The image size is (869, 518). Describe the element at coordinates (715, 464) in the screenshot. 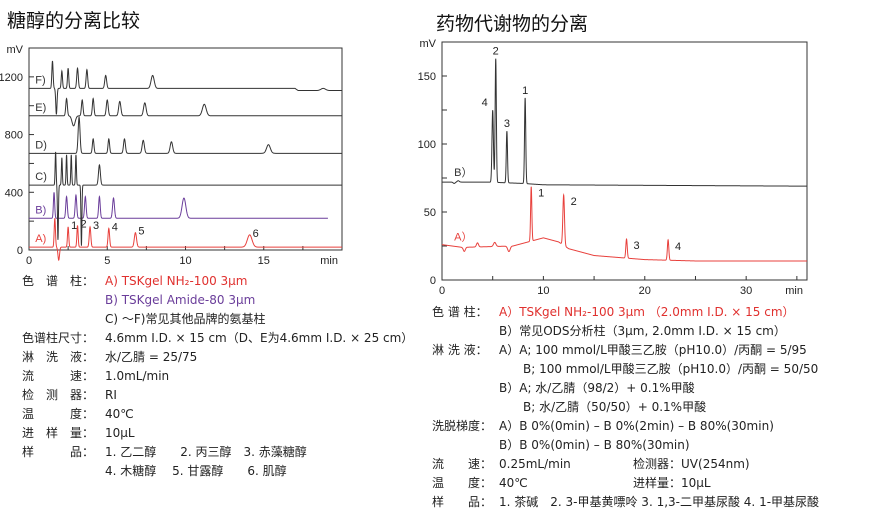

I see `condition-value: UV(254nm)` at that location.